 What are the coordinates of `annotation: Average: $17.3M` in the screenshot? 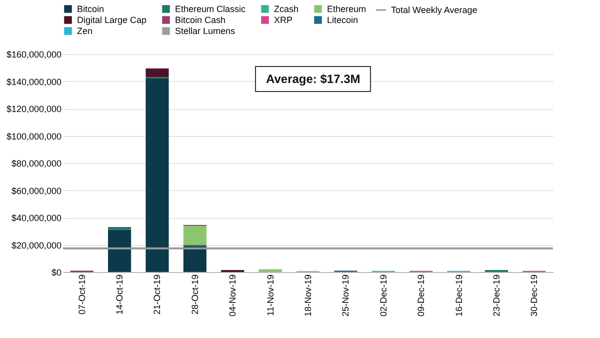 It's located at (313, 79).